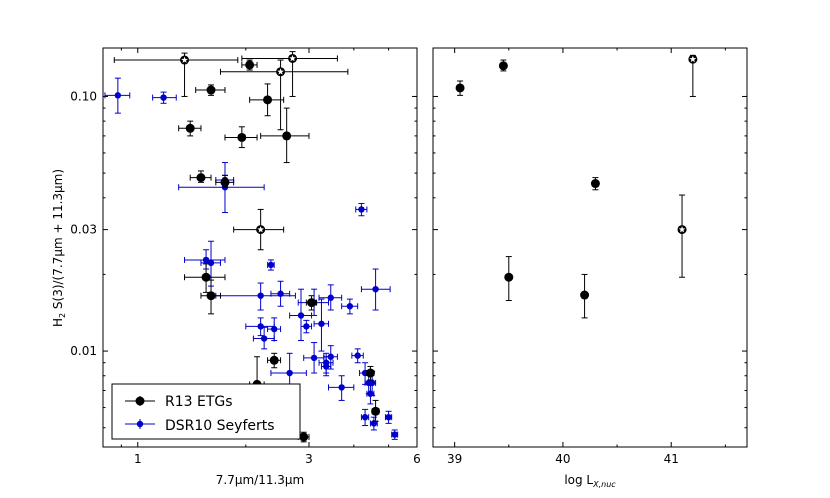  Describe the element at coordinates (682, 229) in the screenshot. I see `etg-point-right-star` at that location.